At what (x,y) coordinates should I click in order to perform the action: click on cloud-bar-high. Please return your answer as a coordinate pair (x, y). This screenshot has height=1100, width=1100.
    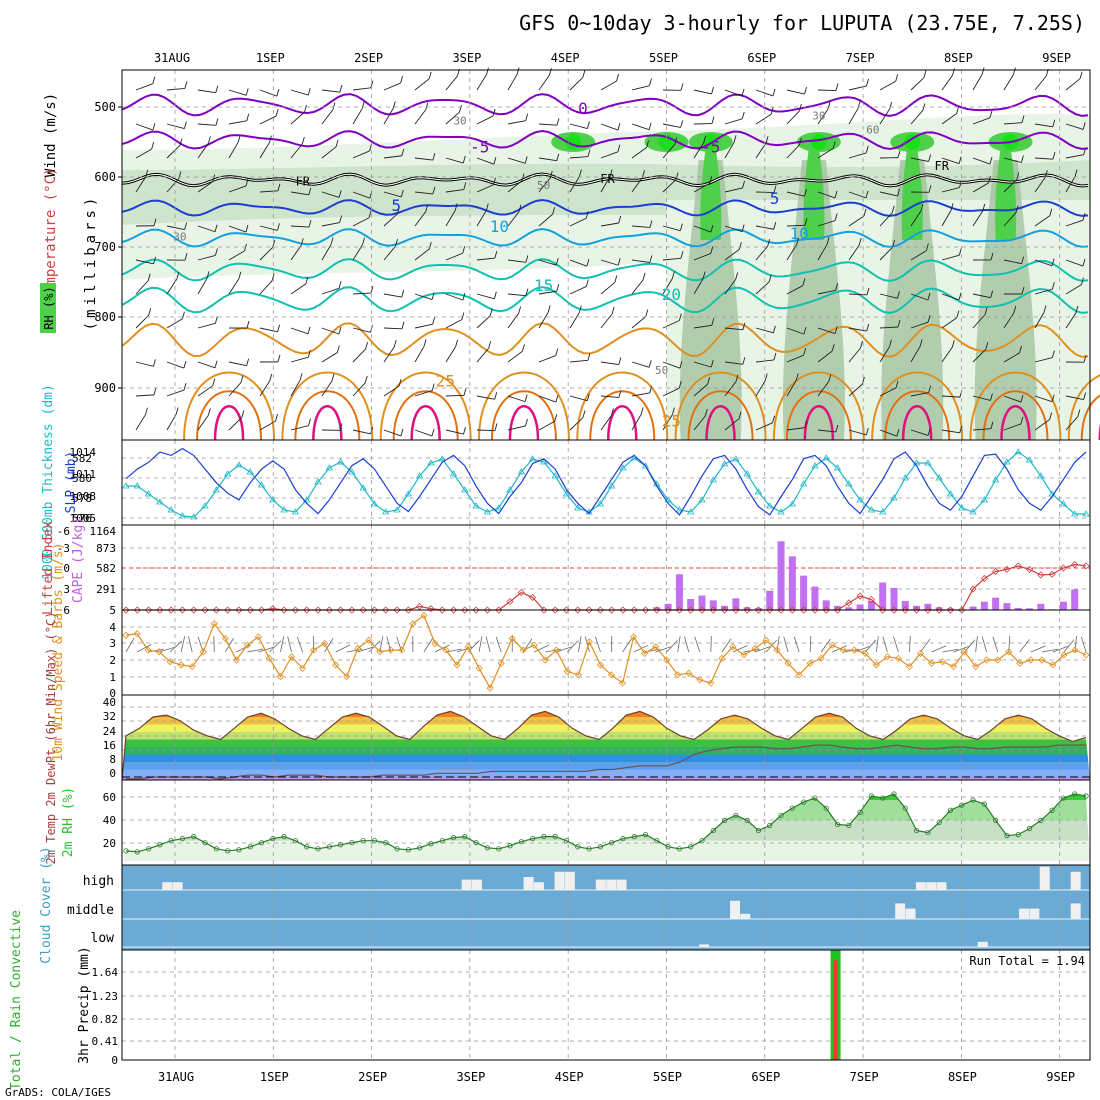
    Looking at the image, I should click on (559, 880).